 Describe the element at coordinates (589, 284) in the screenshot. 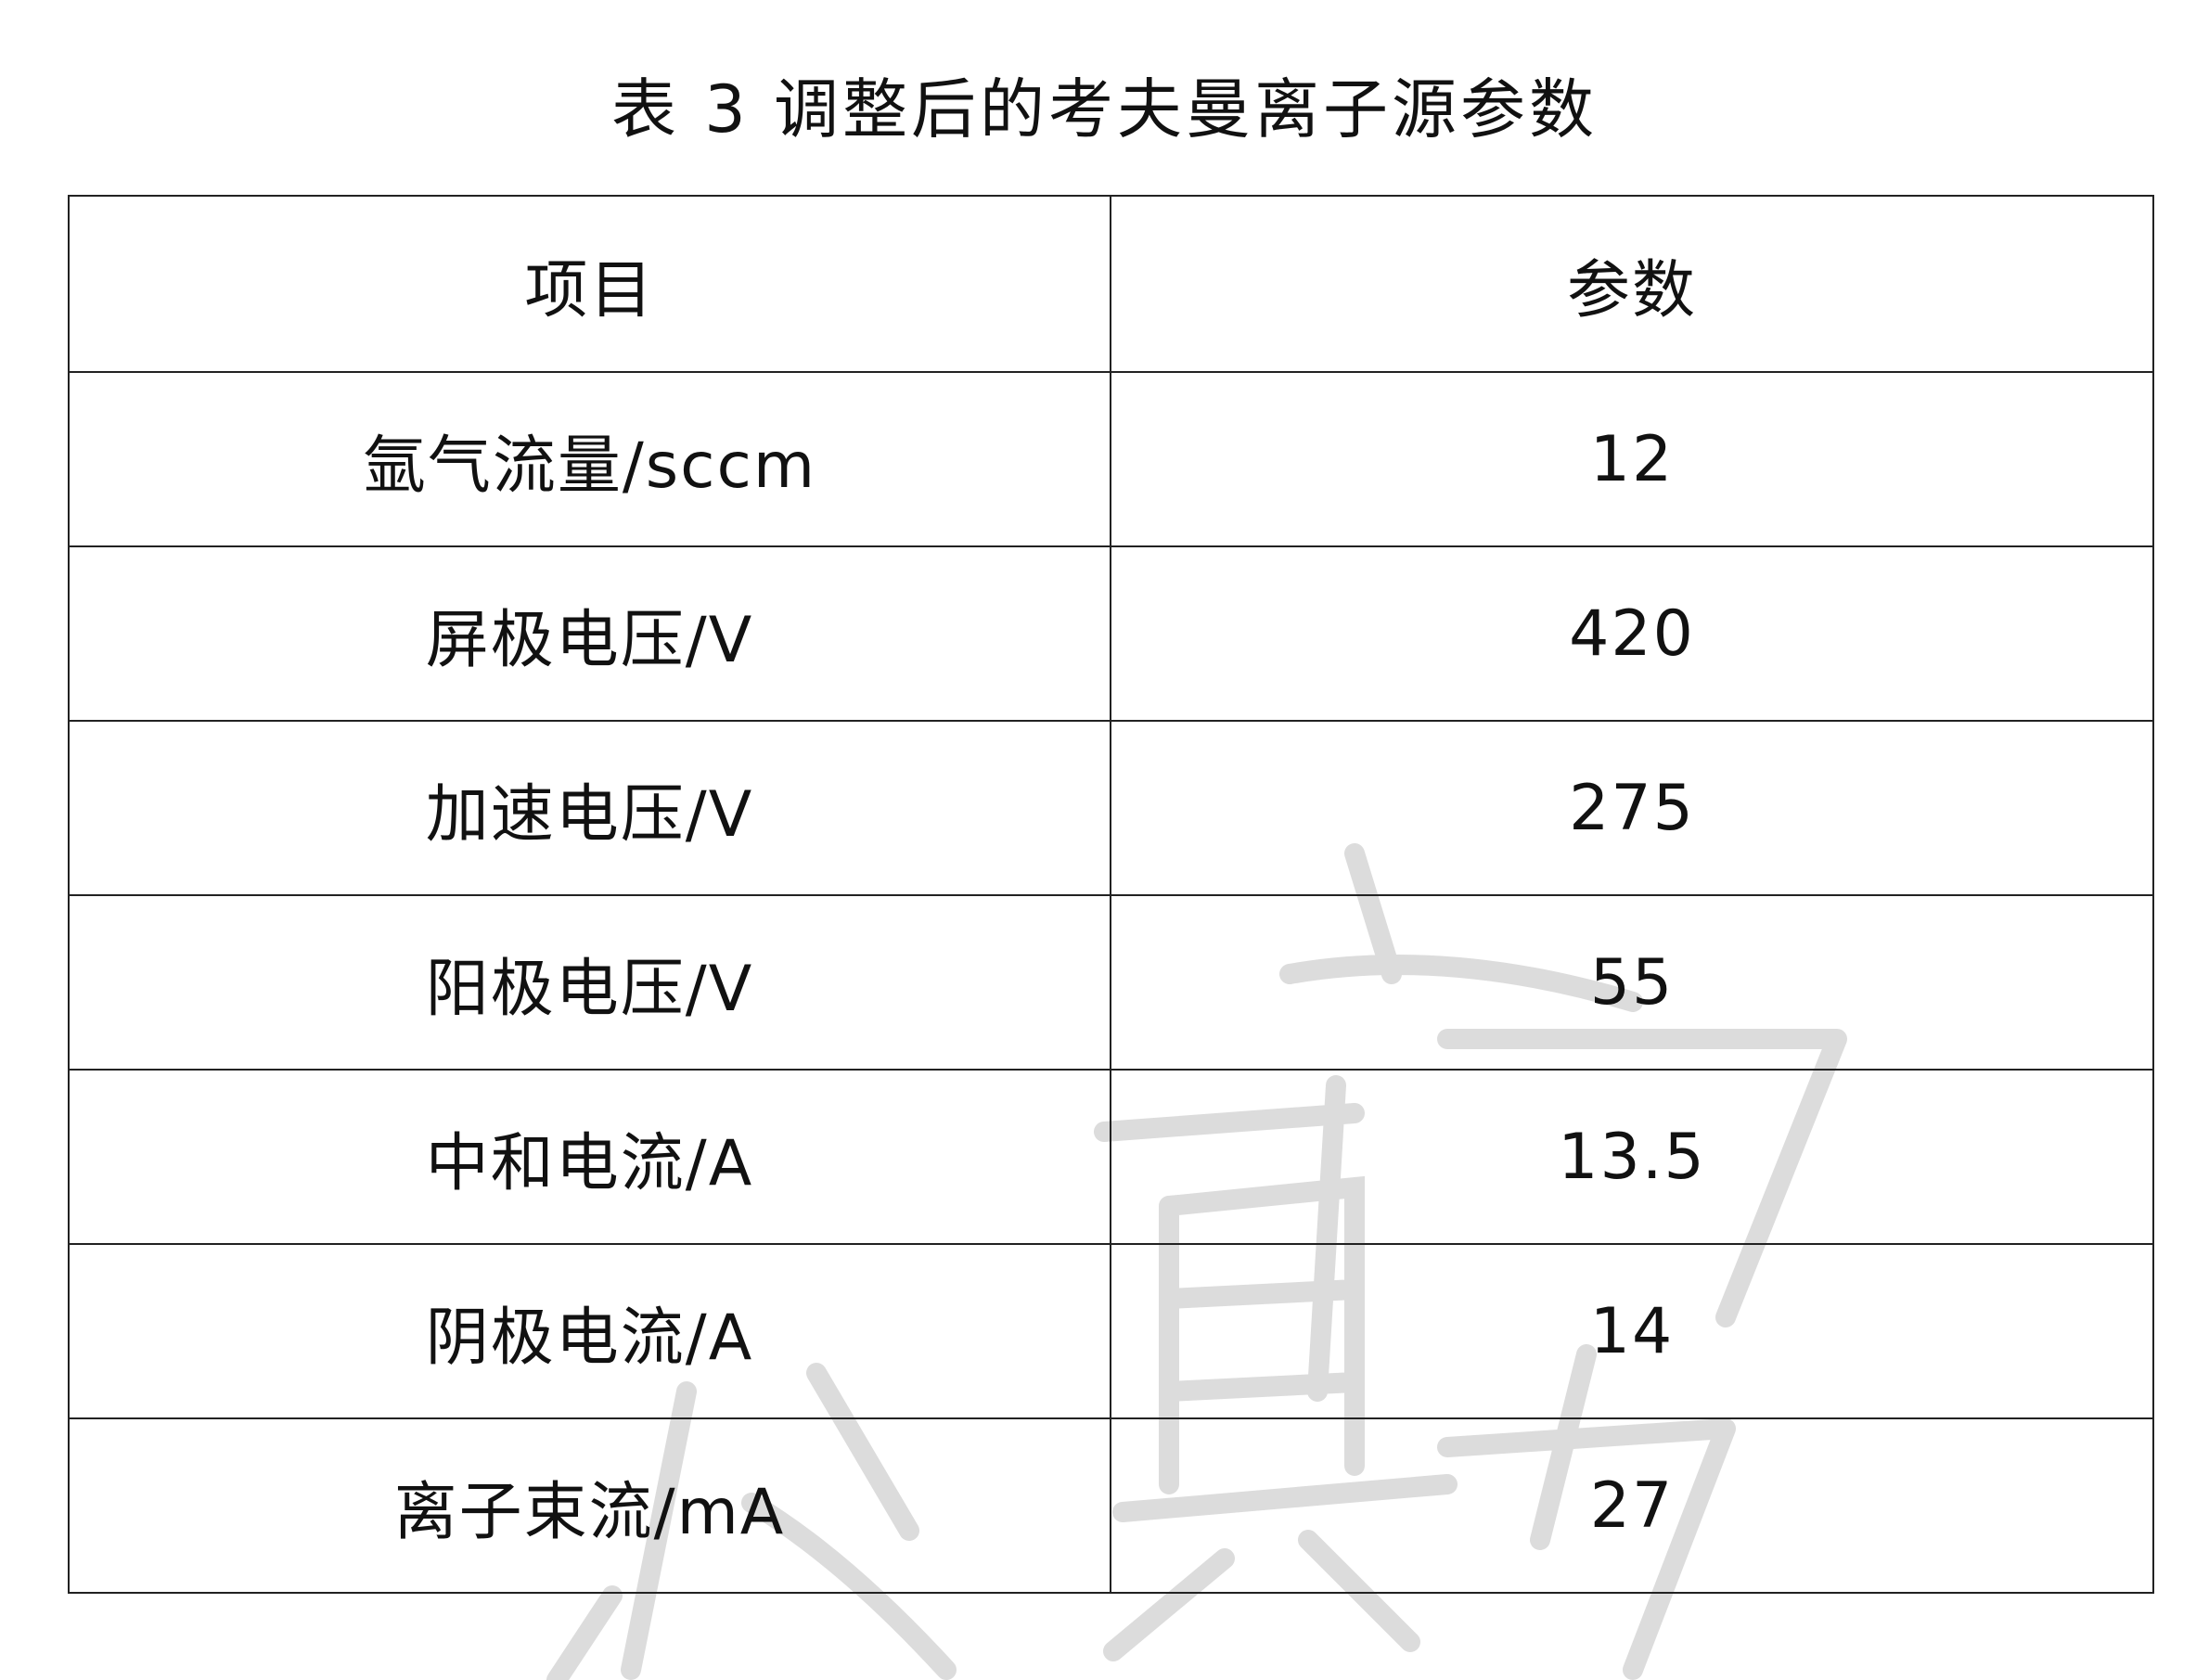

I see `header-item: 项目` at that location.